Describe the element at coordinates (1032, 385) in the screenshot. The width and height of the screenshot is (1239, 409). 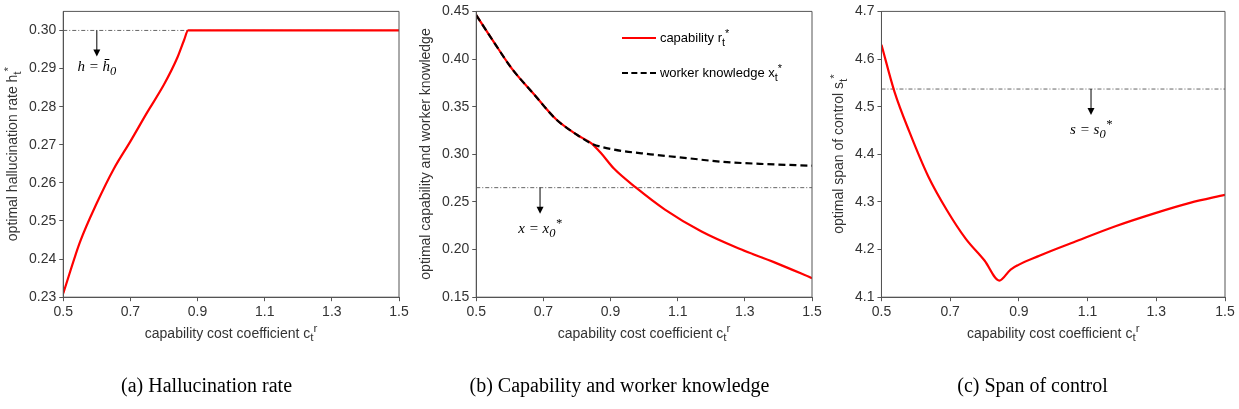
I see `text: (c) Span of control` at that location.